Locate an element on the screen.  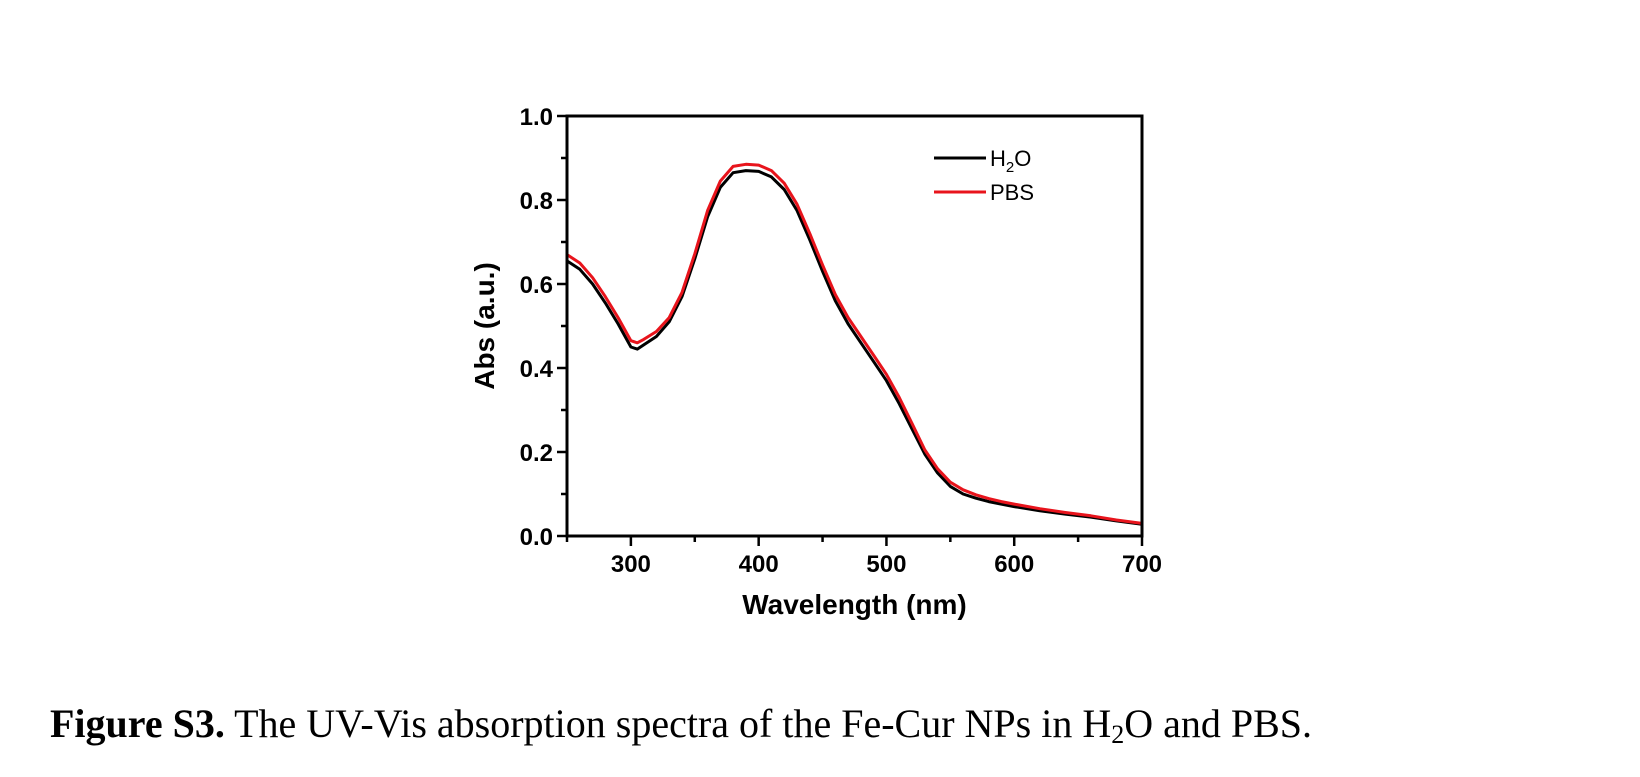
x-axis-label: Wavelength (nm) is located at coordinates (854, 604).